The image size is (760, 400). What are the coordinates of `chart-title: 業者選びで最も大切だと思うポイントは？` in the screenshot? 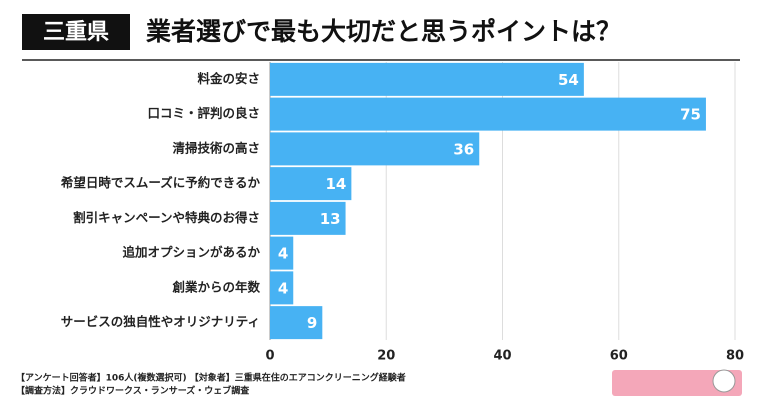 It's located at (383, 31).